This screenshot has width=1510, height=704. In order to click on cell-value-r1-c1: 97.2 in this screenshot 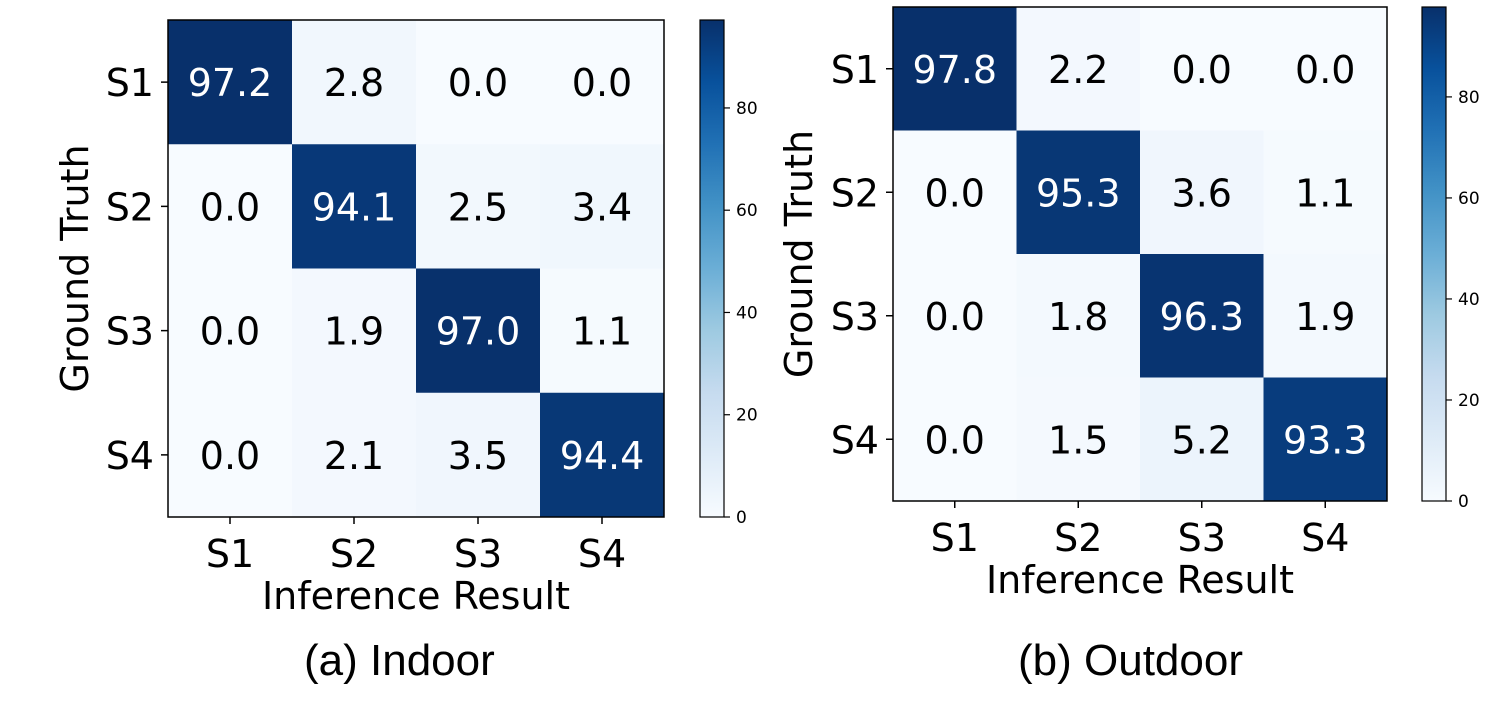, I will do `click(230, 83)`.